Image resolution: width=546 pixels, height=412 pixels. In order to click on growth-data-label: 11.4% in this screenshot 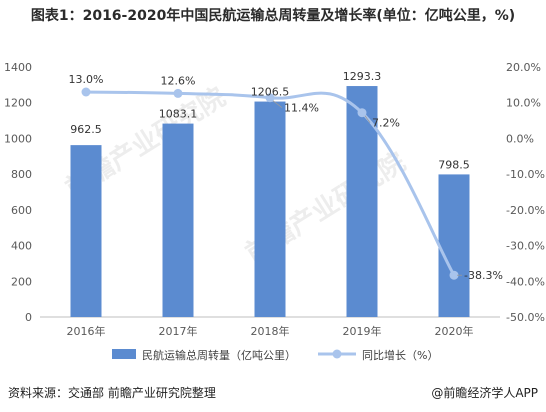, I will do `click(301, 108)`.